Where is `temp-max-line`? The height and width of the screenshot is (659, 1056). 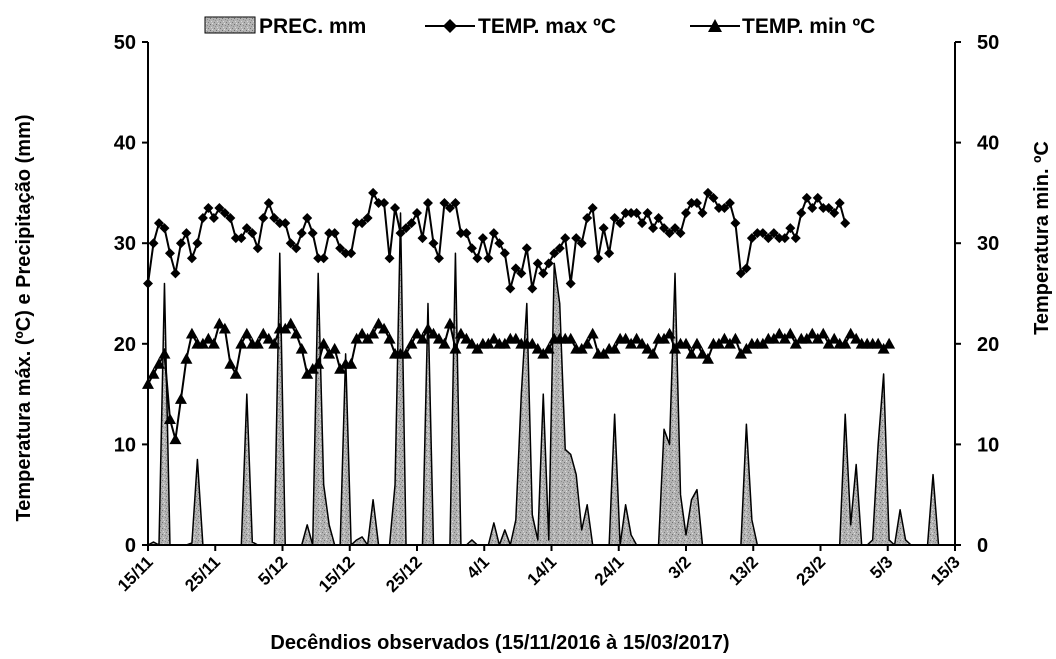 temp-max-line is located at coordinates (497, 240).